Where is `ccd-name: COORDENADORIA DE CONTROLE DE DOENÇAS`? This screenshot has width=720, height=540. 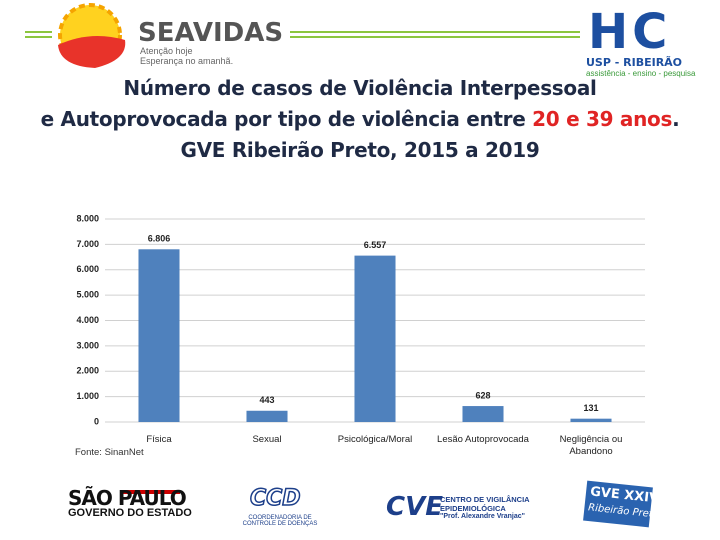 ccd-name: COORDENADORIA DE CONTROLE DE DOENÇAS is located at coordinates (280, 521).